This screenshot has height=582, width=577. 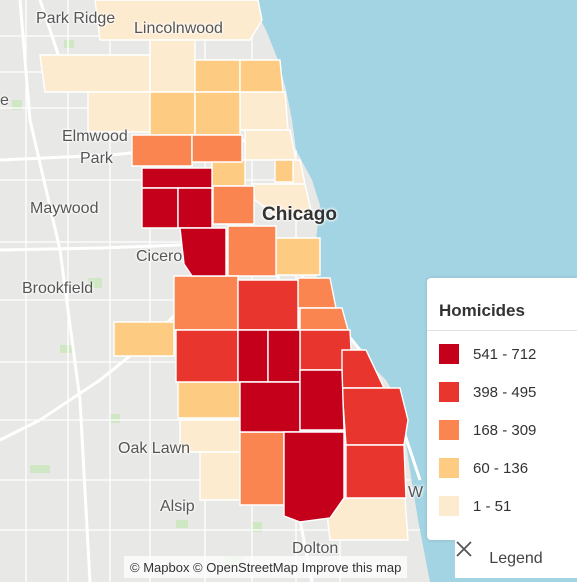 What do you see at coordinates (178, 28) in the screenshot?
I see `place-label-lincolnwood: Lincolnwood` at bounding box center [178, 28].